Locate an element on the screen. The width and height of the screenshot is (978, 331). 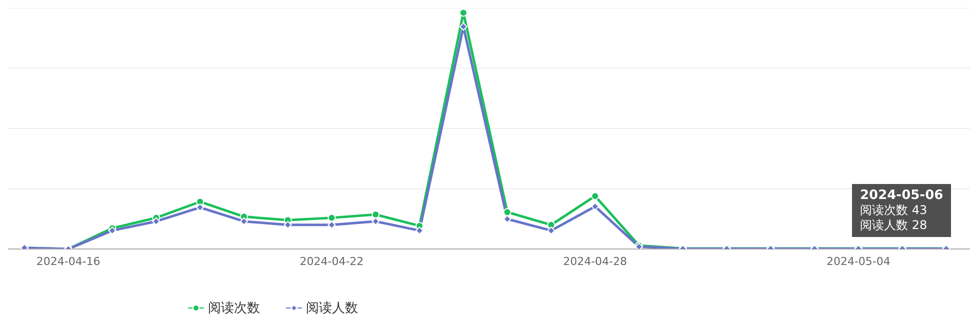
x-tick-label: 2024-04-28 is located at coordinates (595, 261).